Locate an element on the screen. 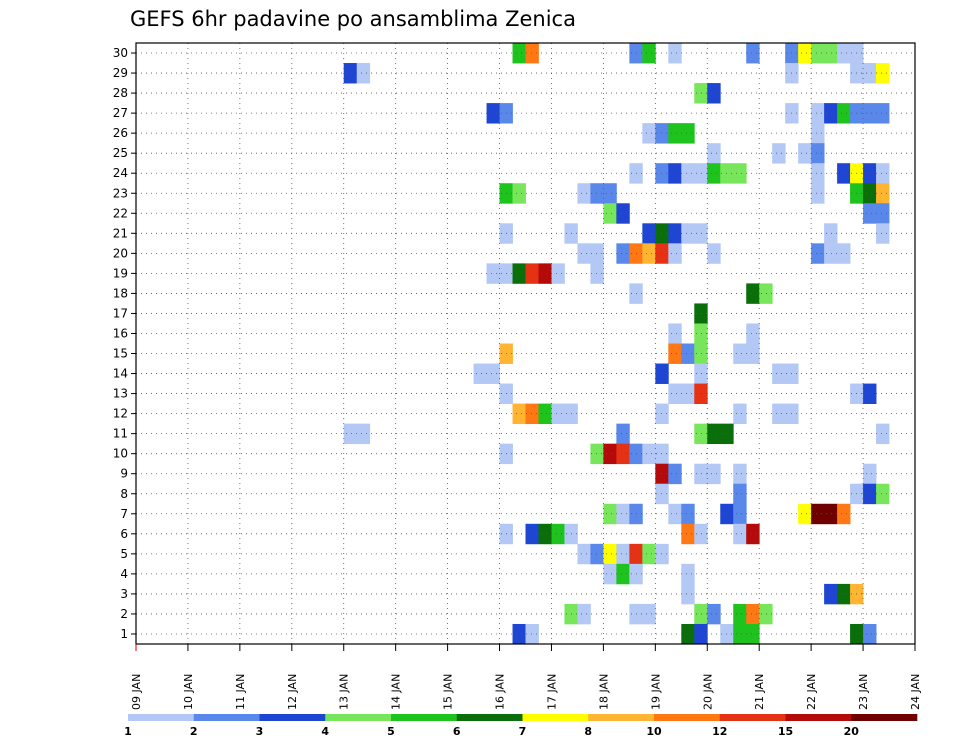 The height and width of the screenshot is (742, 960). x-tick-label: 22 JAN is located at coordinates (811, 692).